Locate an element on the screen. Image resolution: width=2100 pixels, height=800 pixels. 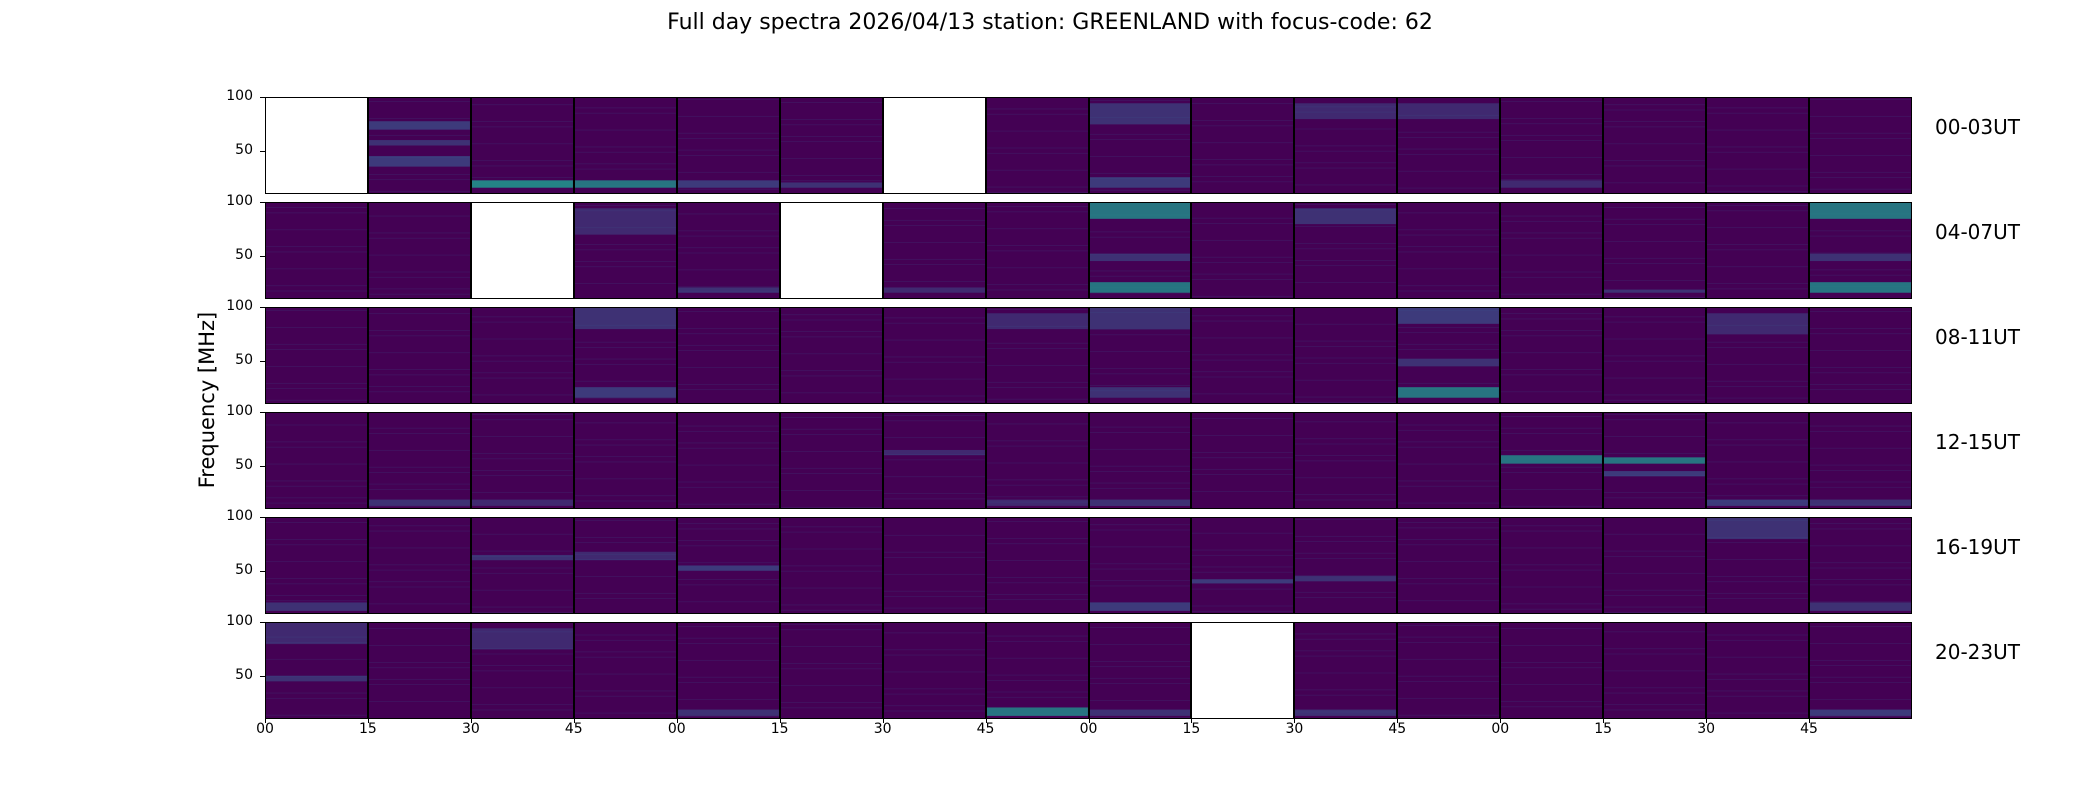
row-time-label: 16-19UT is located at coordinates (1977, 547).